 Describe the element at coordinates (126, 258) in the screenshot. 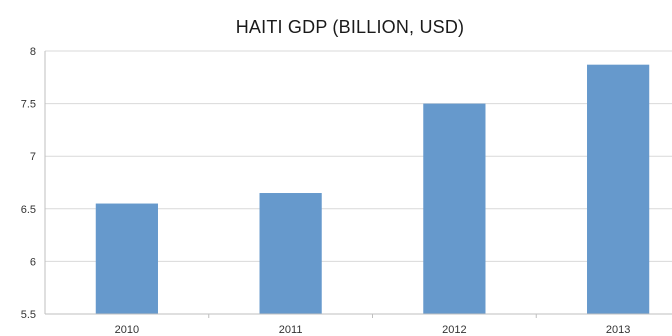

I see `bar-2010` at that location.